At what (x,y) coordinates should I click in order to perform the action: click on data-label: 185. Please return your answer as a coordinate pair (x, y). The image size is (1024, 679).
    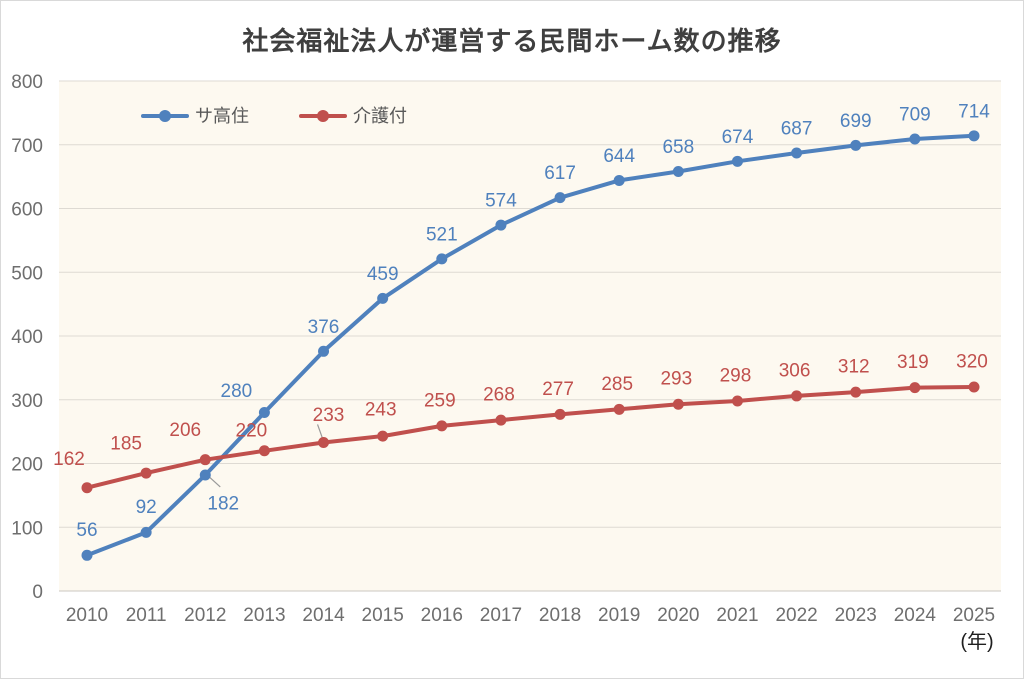
    Looking at the image, I should click on (126, 444).